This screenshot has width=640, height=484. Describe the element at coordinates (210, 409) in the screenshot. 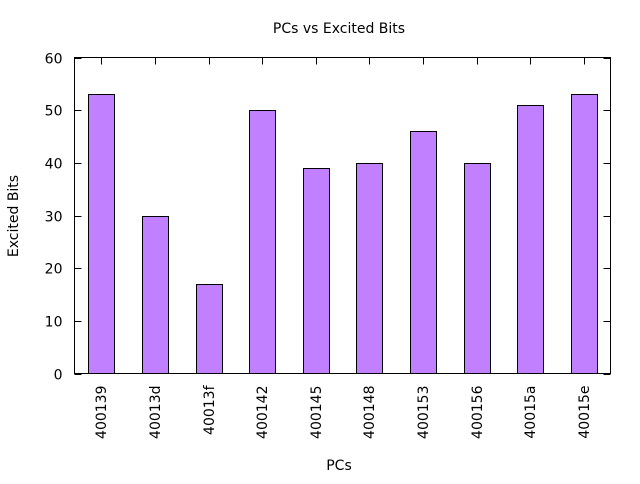

I see `x-tick-label: 40013f` at that location.